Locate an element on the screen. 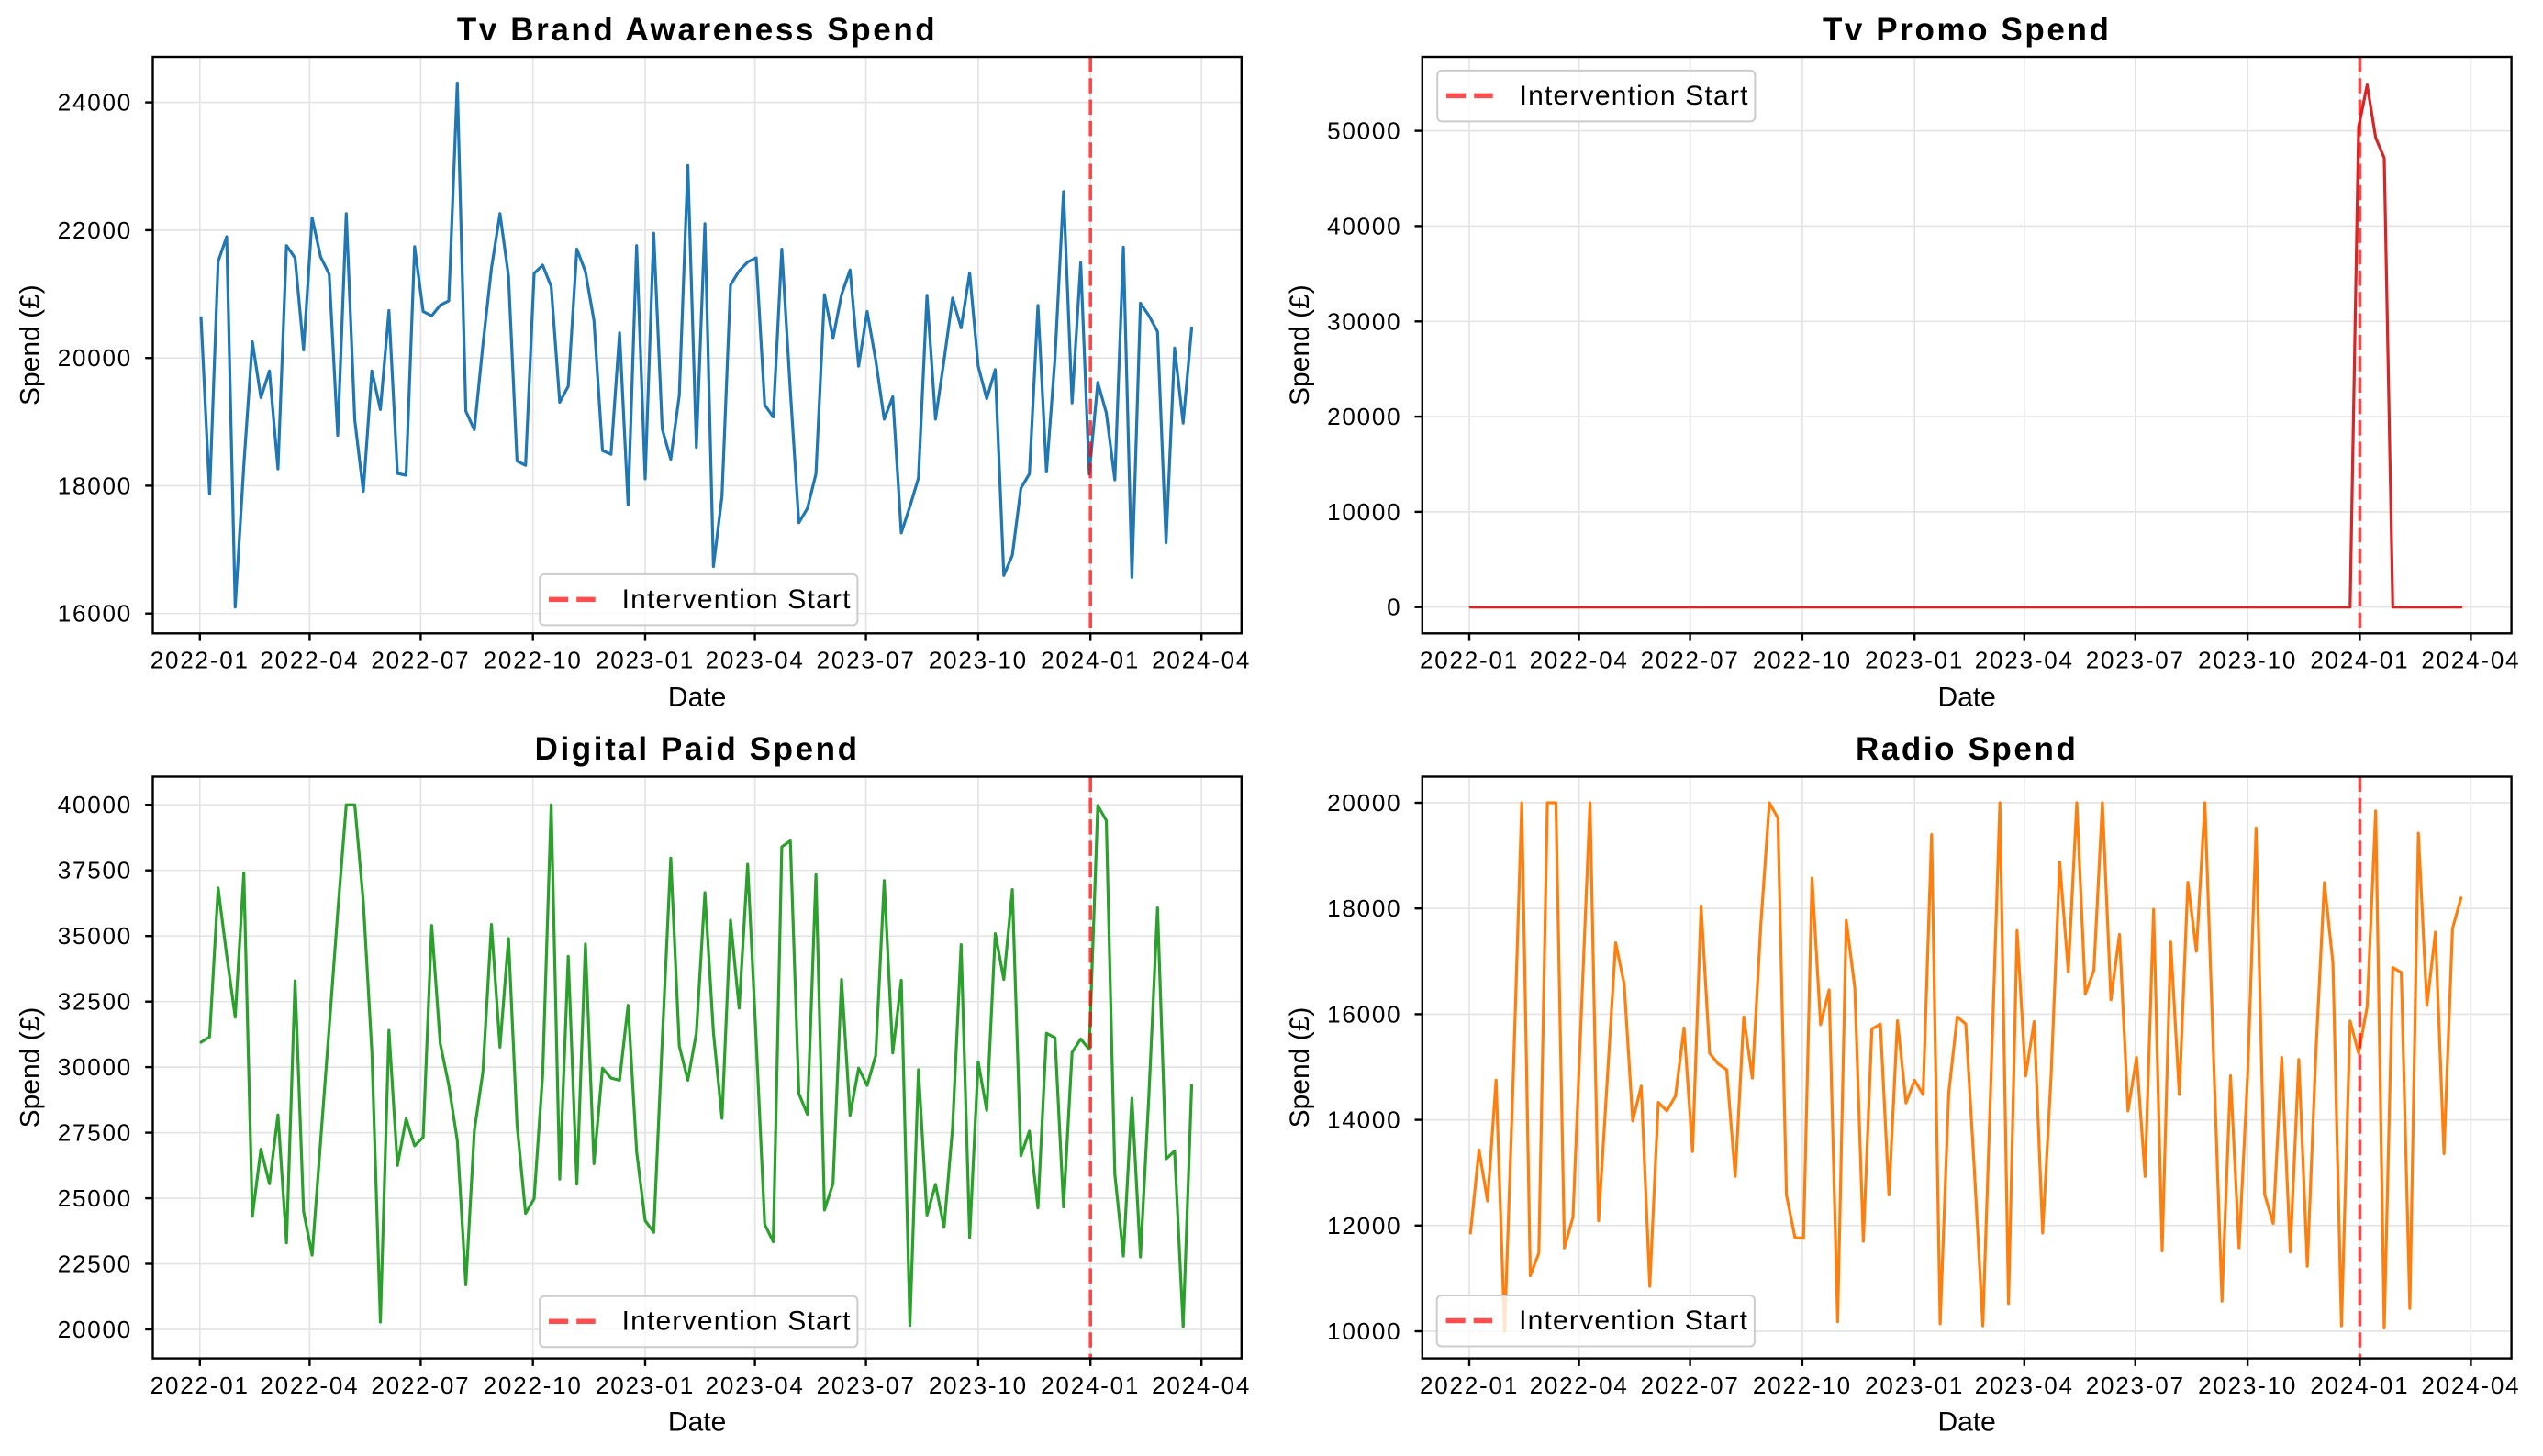 The width and height of the screenshot is (2543, 1456). svg-text: 37500 is located at coordinates (95, 870).